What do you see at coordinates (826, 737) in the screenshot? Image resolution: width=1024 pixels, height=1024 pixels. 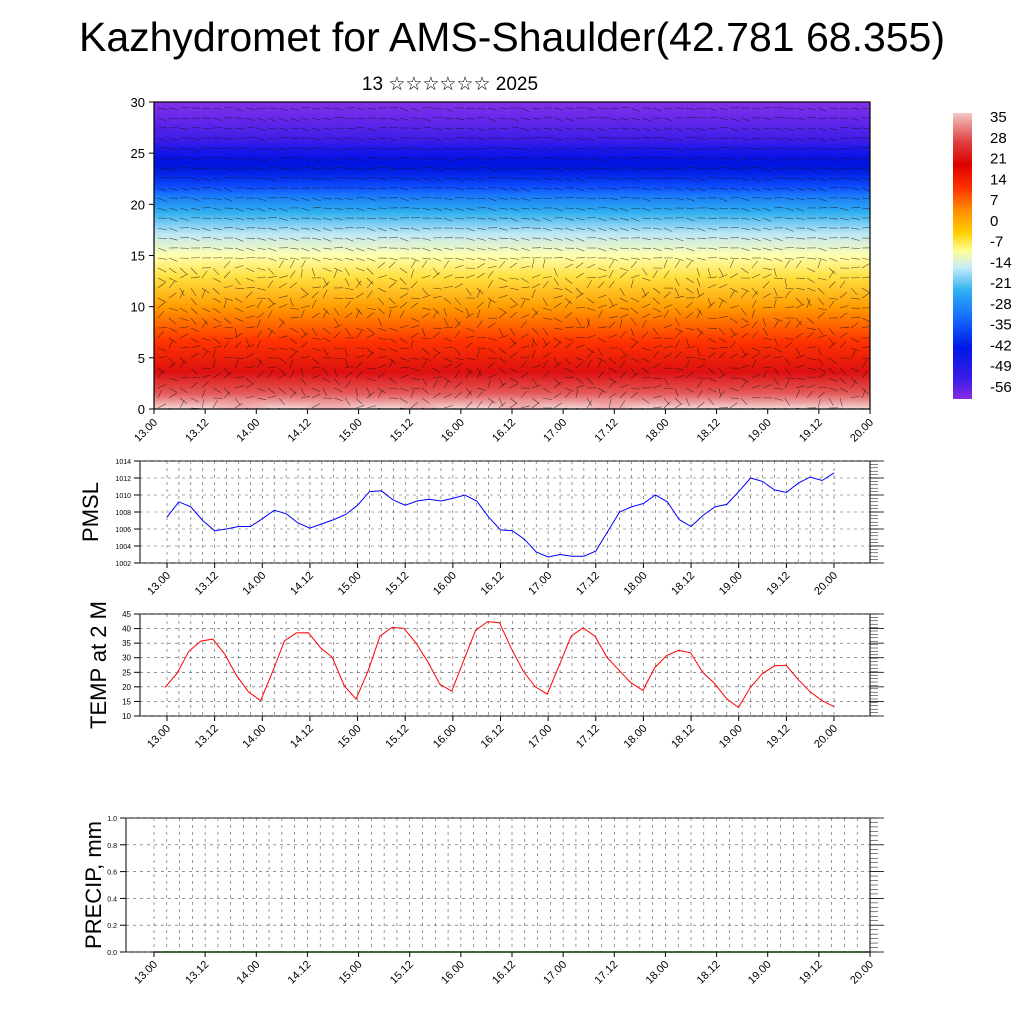 I see `temp-xtick-label-14: 20.00` at bounding box center [826, 737].